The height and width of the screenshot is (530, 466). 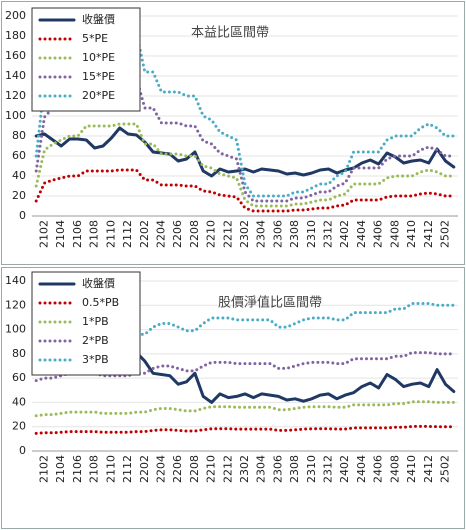 I want to click on legend-label: 5*PE, so click(x=95, y=38).